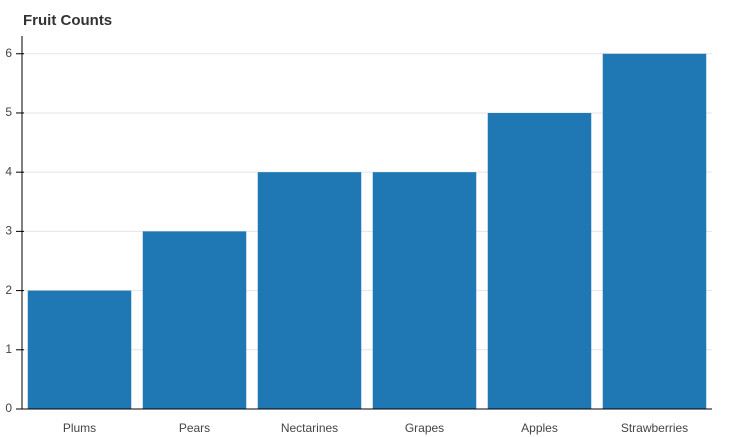 The height and width of the screenshot is (437, 750). Describe the element at coordinates (424, 428) in the screenshot. I see `x-tick-label: Grapes` at that location.